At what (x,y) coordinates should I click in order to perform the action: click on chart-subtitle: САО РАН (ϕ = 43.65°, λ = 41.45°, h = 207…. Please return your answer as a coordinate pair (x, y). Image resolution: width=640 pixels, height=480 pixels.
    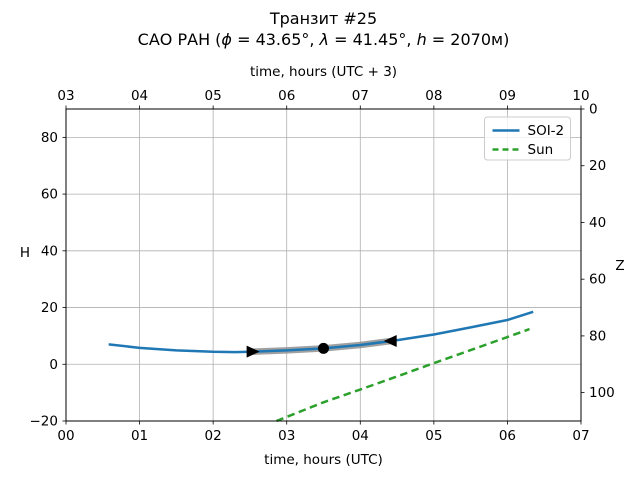
    Looking at the image, I should click on (324, 39).